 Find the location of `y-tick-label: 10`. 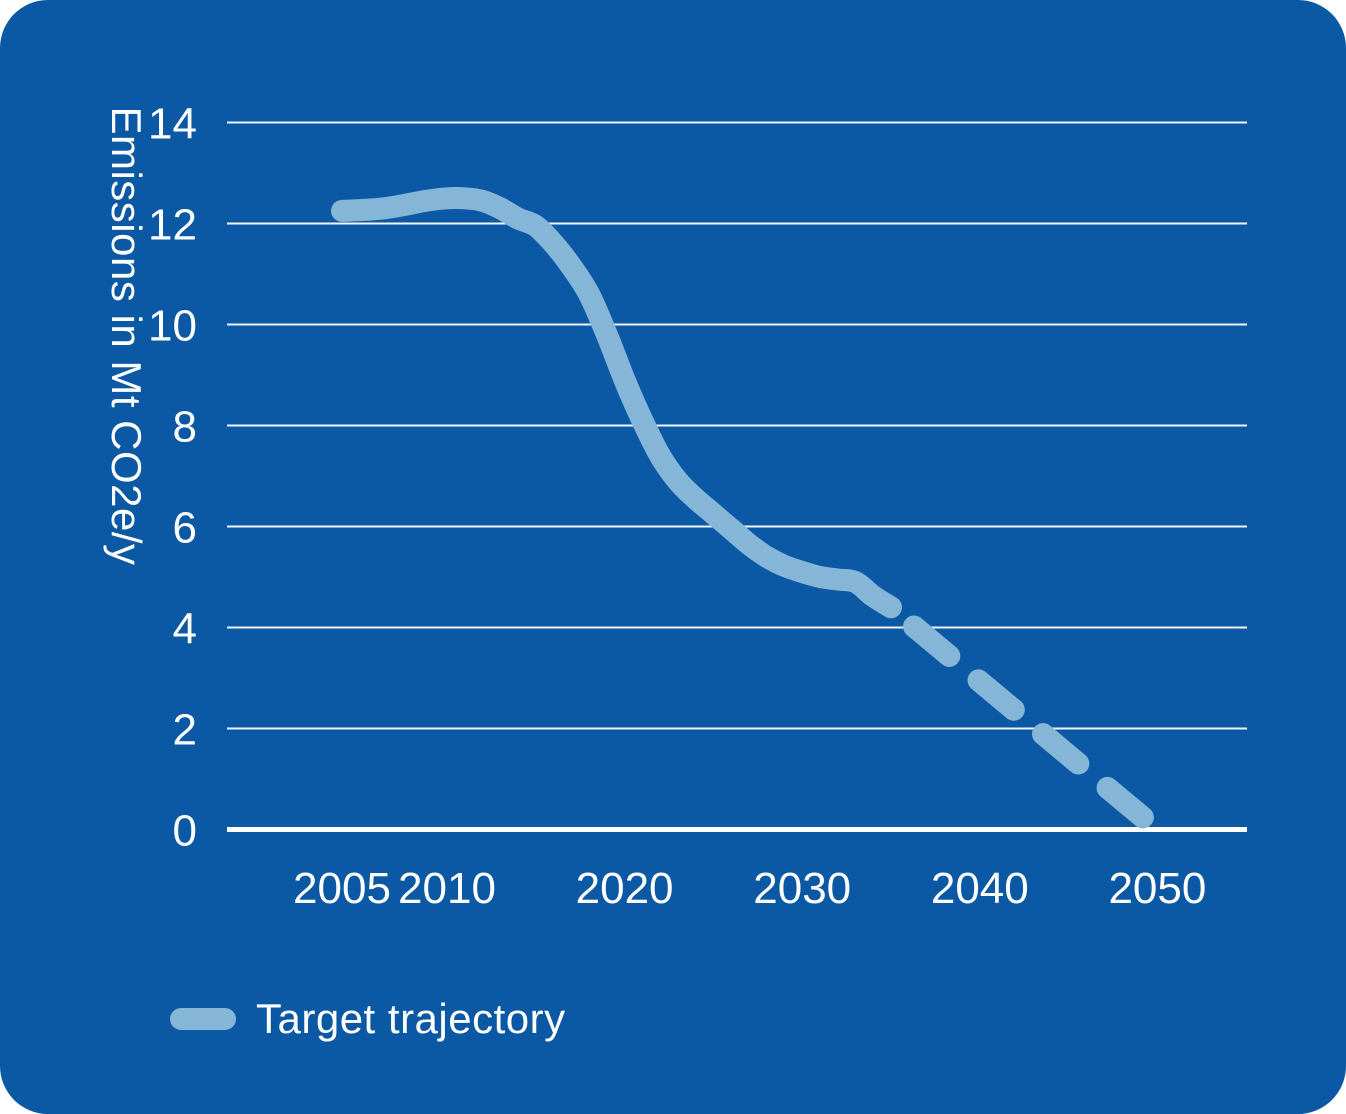

y-tick-label: 10 is located at coordinates (172, 326).